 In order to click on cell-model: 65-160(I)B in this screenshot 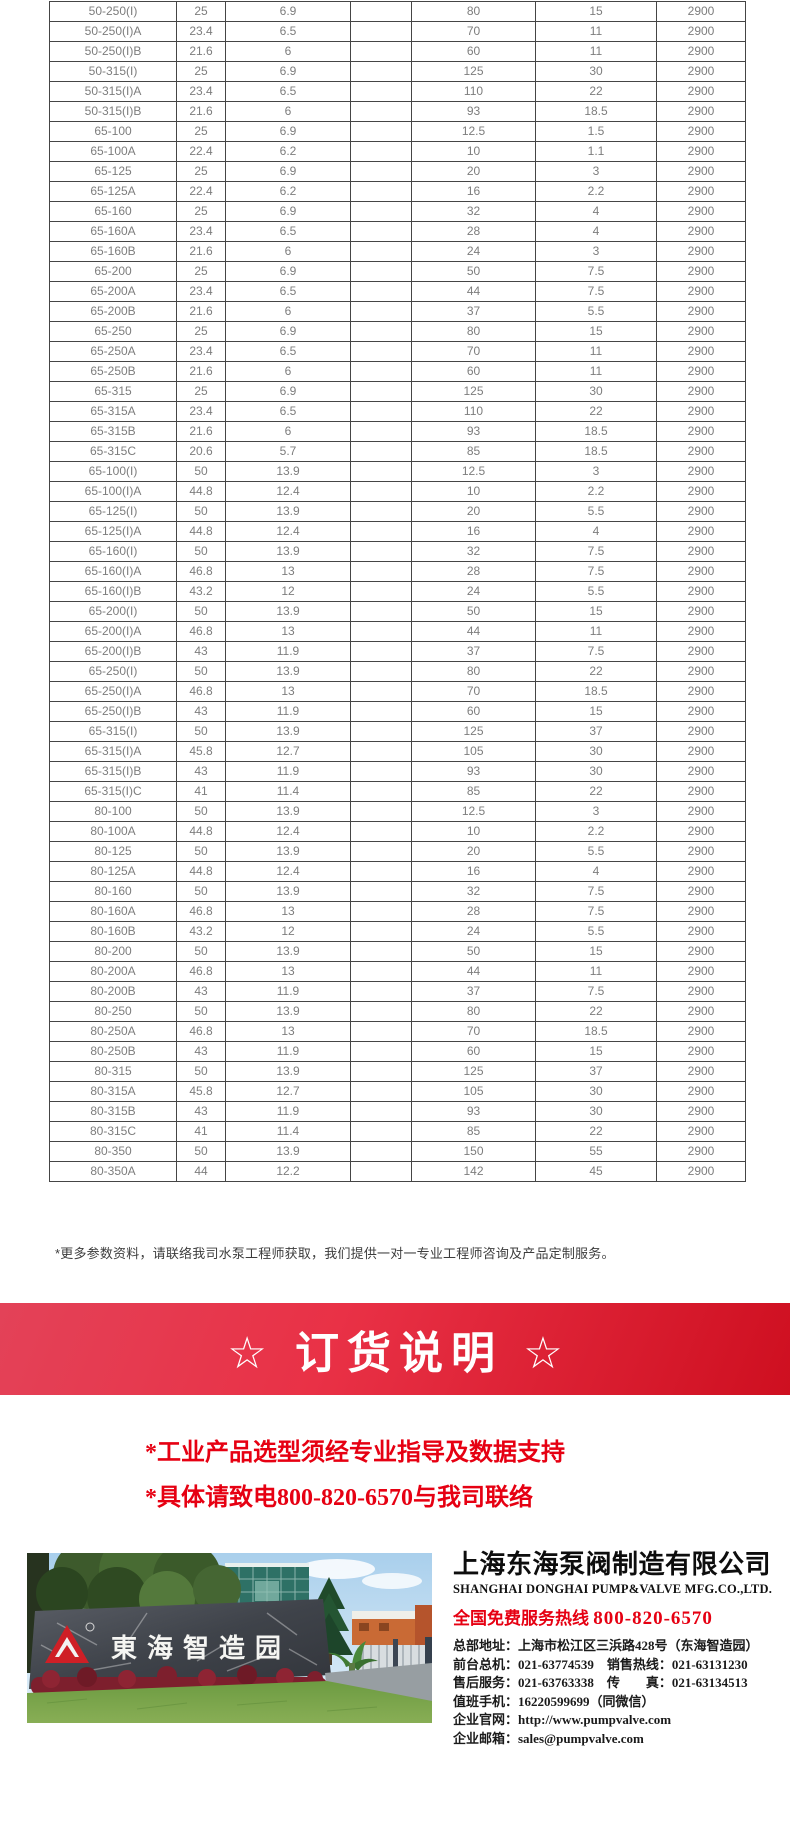, I will do `click(113, 591)`.